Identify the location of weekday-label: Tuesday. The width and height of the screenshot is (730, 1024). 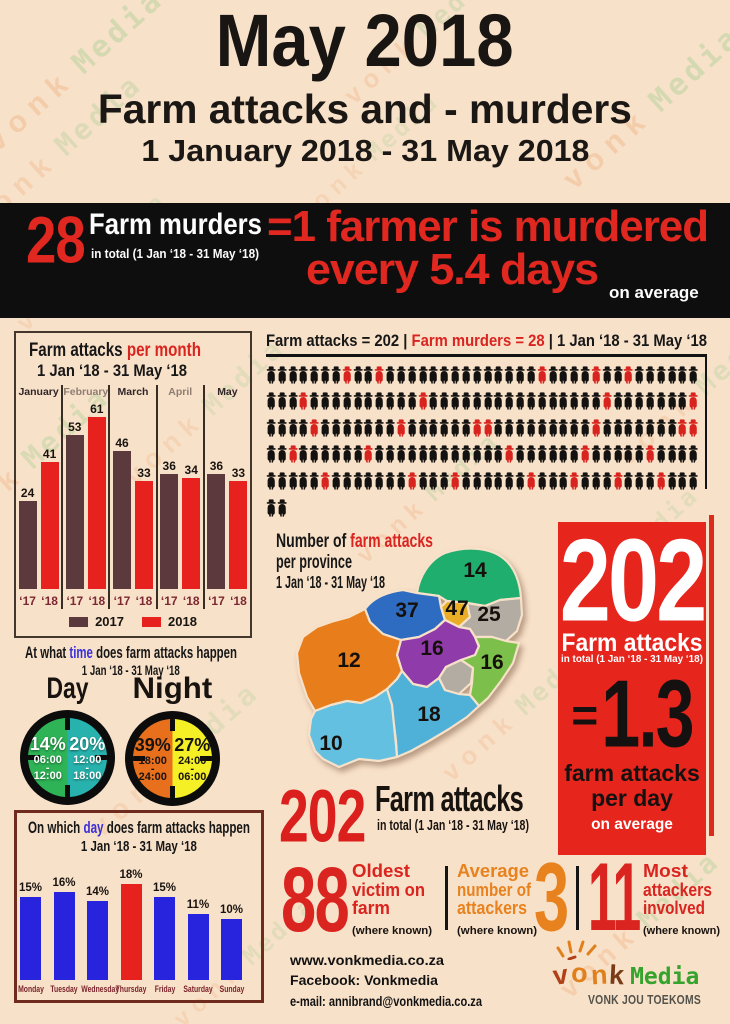
(64, 989).